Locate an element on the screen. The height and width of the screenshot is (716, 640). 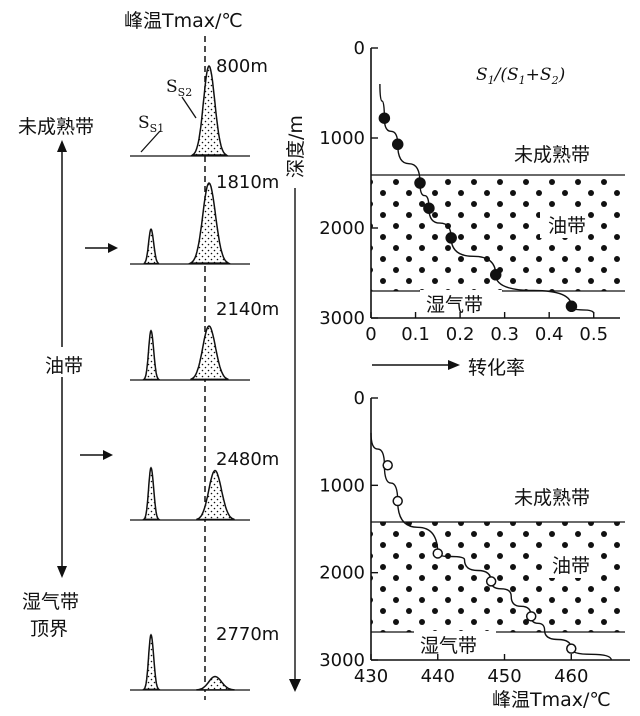
depth-label: 2140m is located at coordinates (247, 309).